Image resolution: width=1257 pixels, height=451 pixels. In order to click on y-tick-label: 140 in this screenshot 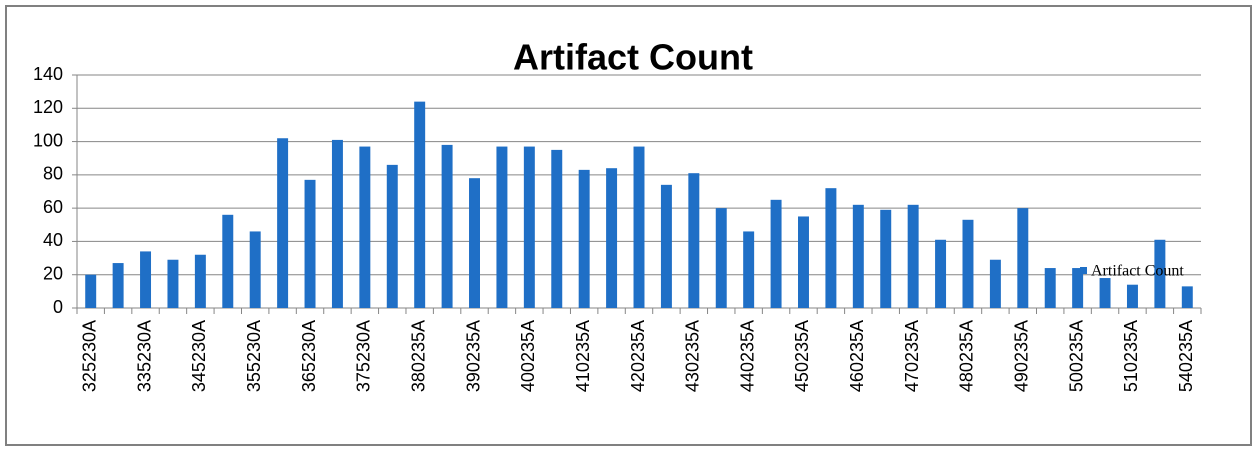, I will do `click(48, 74)`.